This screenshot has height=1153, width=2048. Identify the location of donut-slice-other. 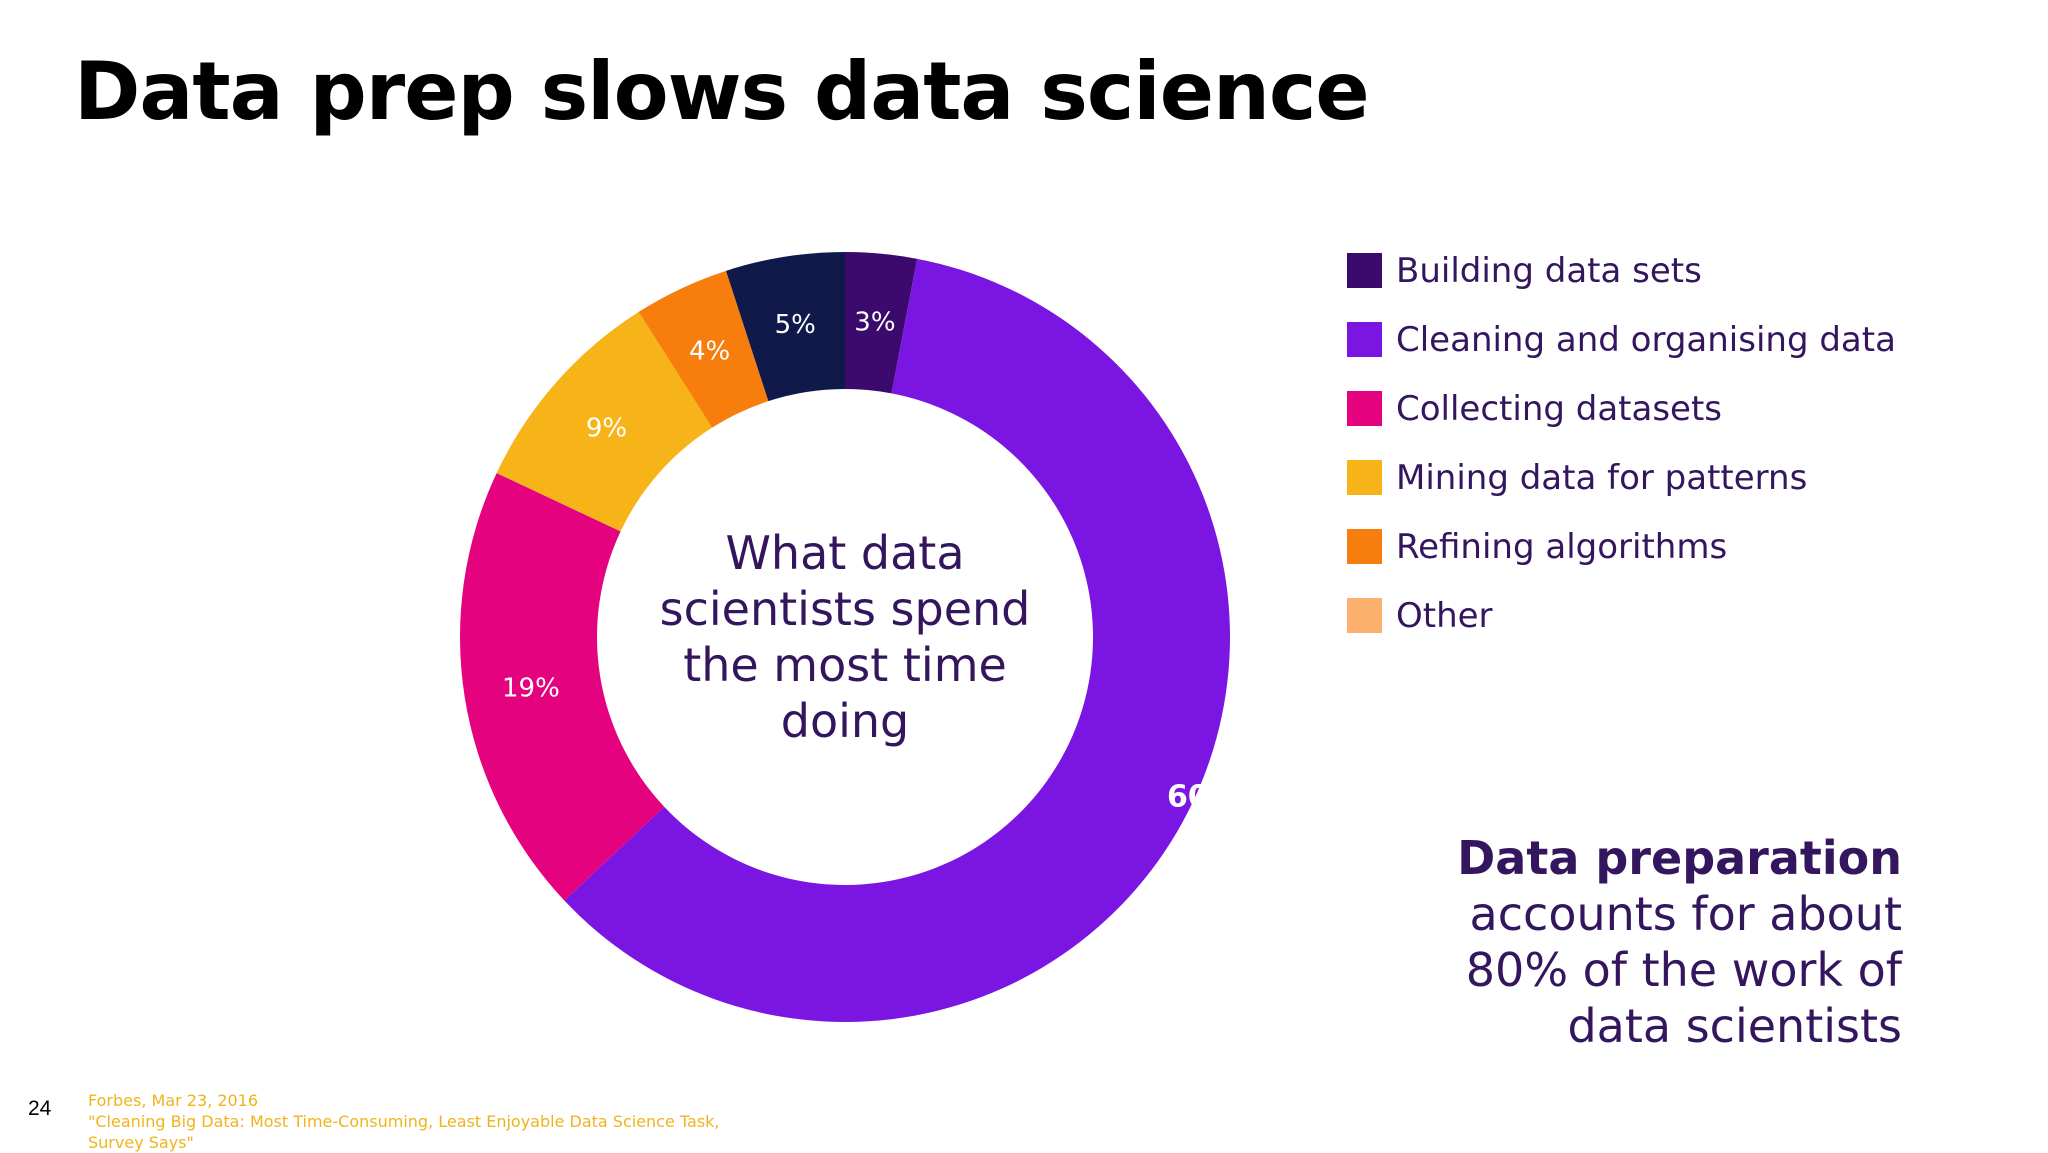
(785, 327).